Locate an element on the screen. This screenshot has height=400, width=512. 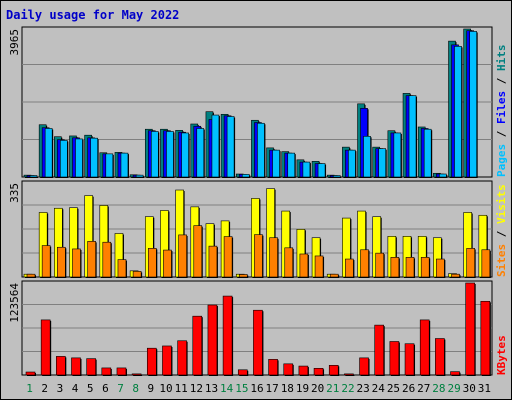
x-tick-label: 26 is located at coordinates (408, 388).